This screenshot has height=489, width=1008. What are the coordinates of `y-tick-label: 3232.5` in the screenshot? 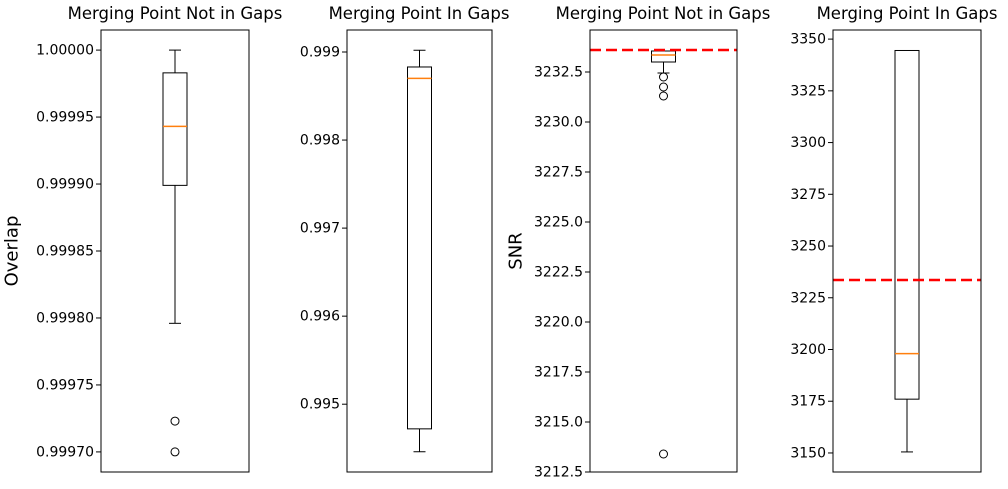 It's located at (558, 73).